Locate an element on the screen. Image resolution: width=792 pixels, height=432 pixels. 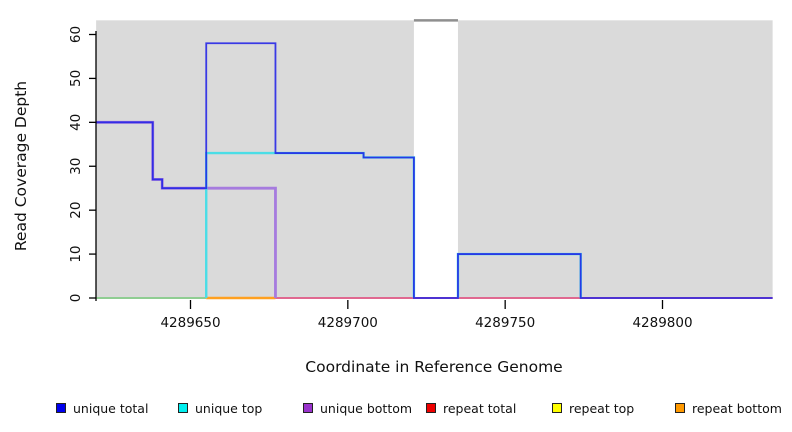
y-tick-label: 40 is located at coordinates (76, 122).